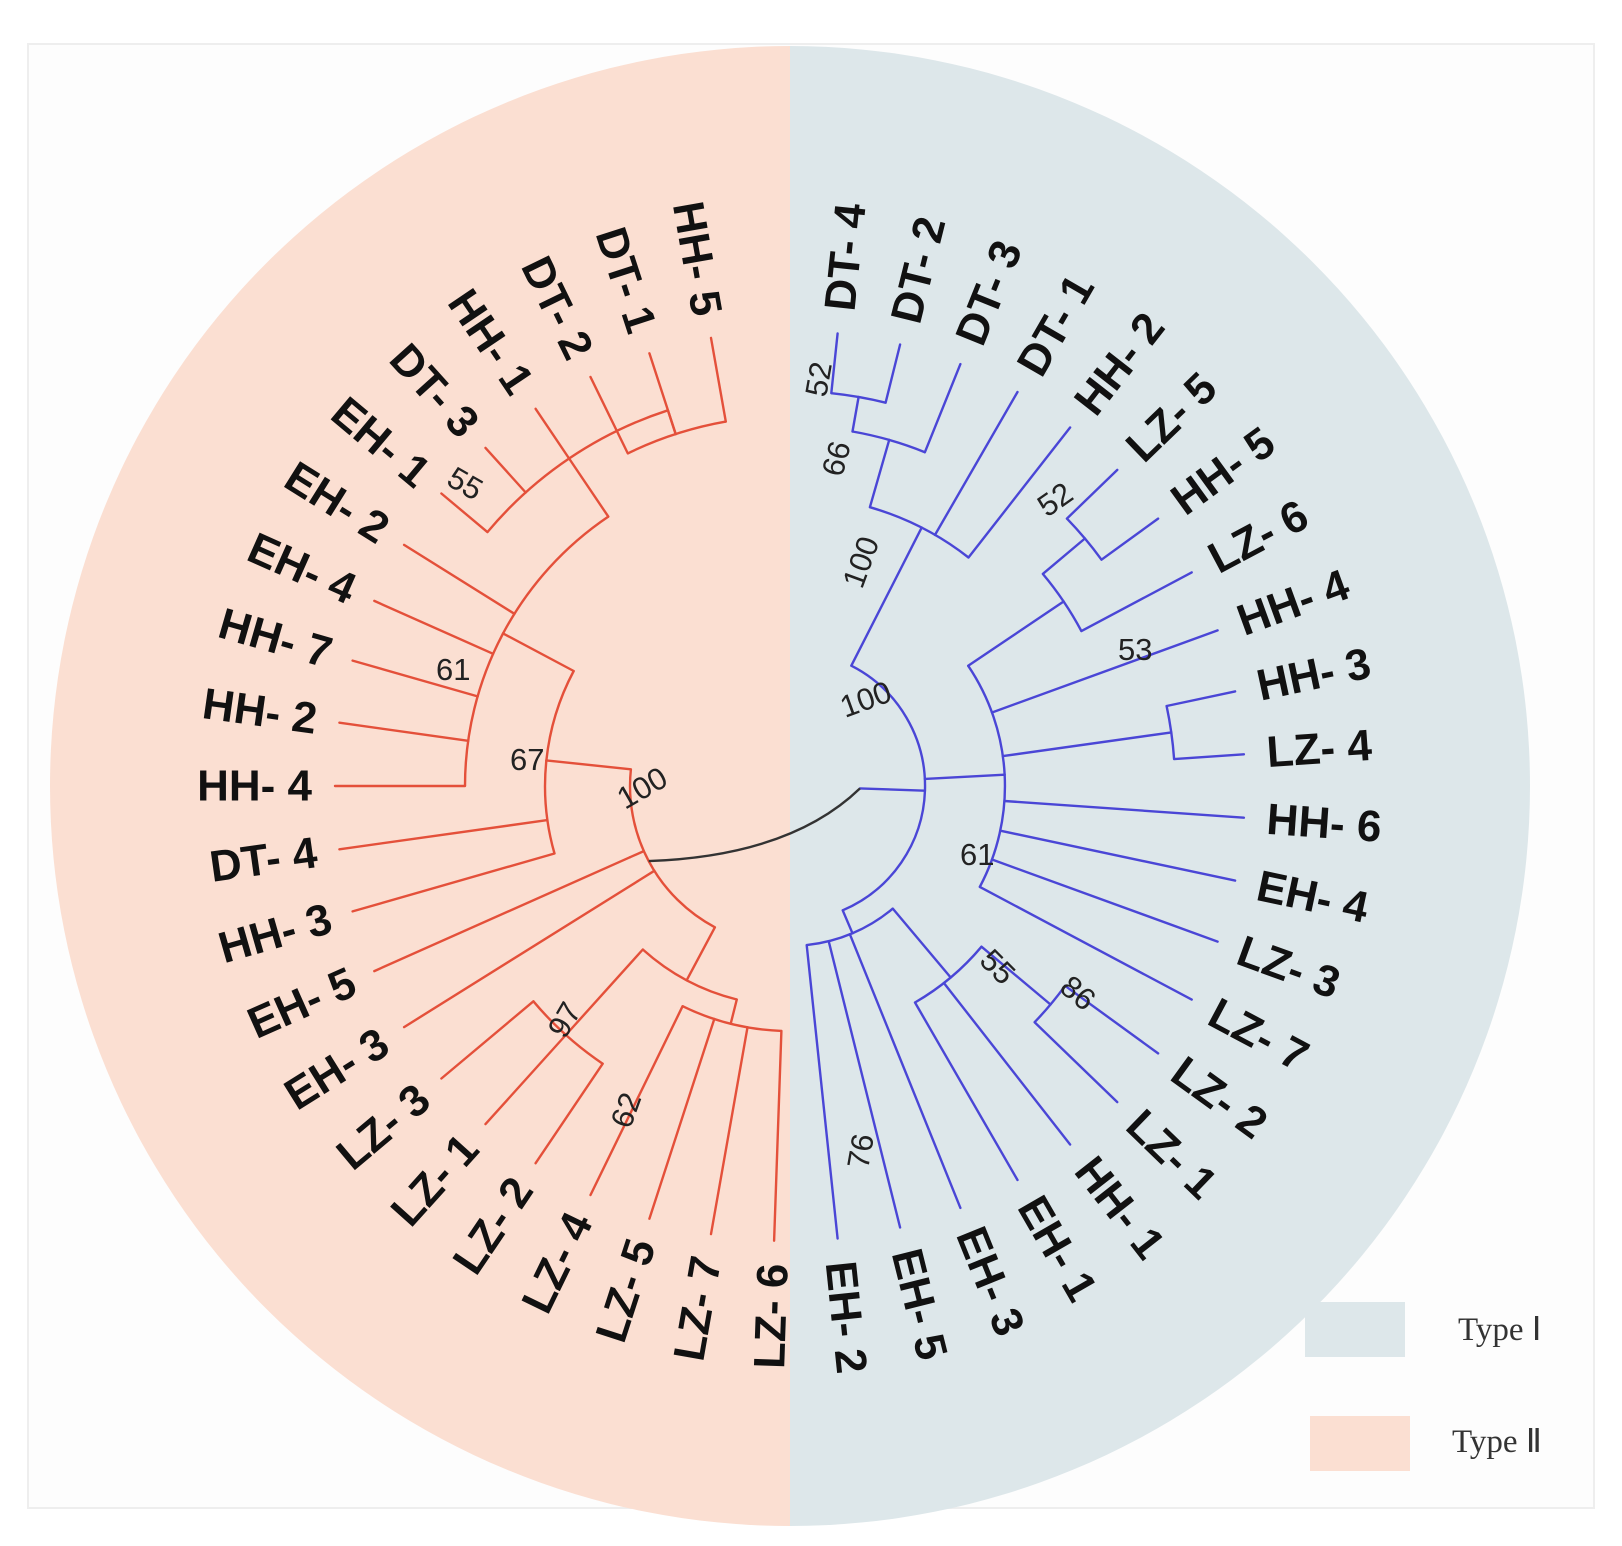  I want to click on type2-leaf-label-21: LZ- 6, so click(771, 1316).